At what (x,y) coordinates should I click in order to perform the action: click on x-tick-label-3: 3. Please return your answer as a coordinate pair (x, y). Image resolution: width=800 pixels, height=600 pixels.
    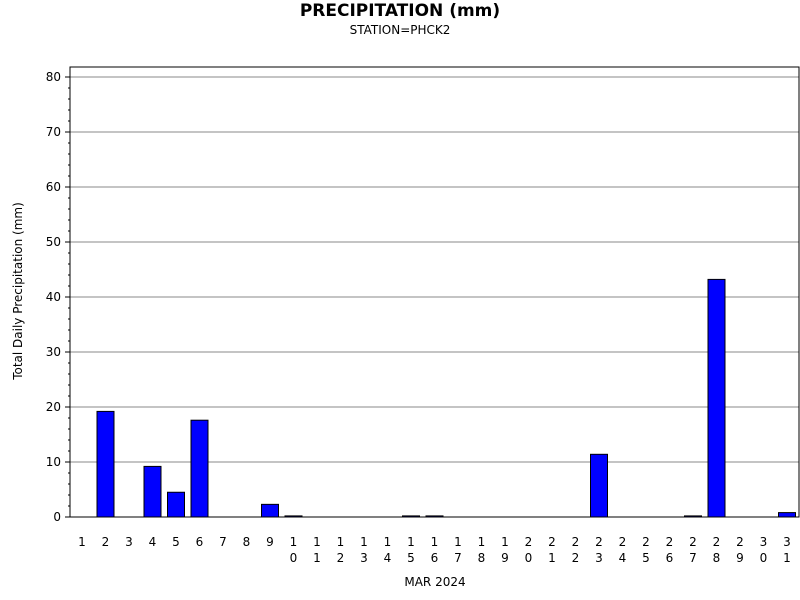
    Looking at the image, I should click on (129, 542).